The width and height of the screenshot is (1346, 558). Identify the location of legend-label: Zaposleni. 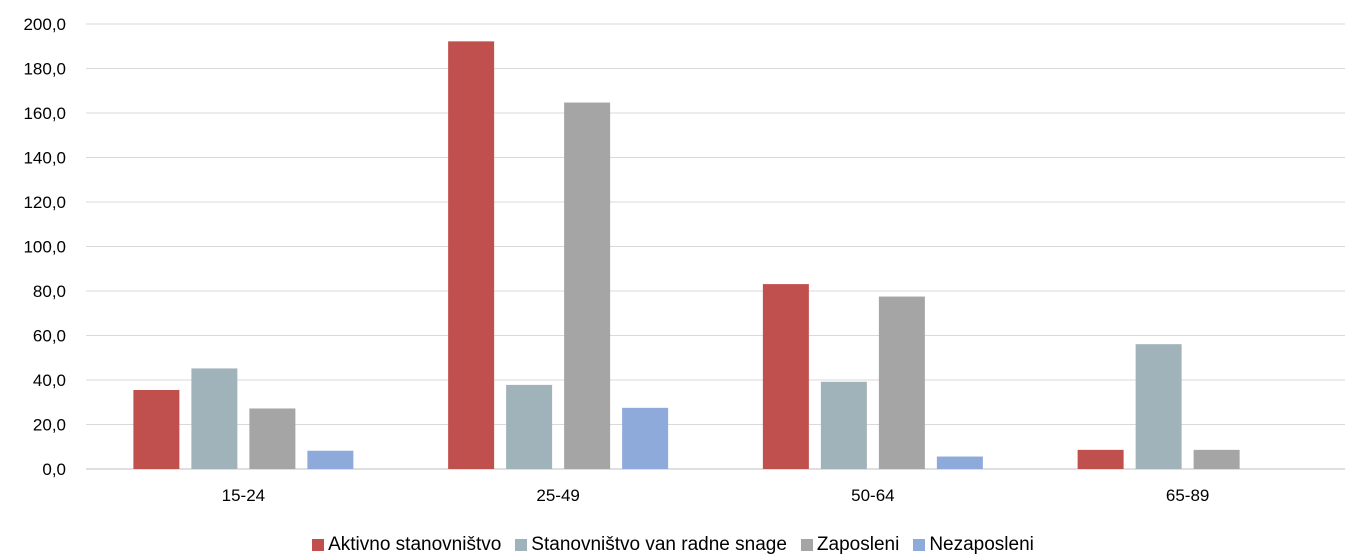
(858, 544).